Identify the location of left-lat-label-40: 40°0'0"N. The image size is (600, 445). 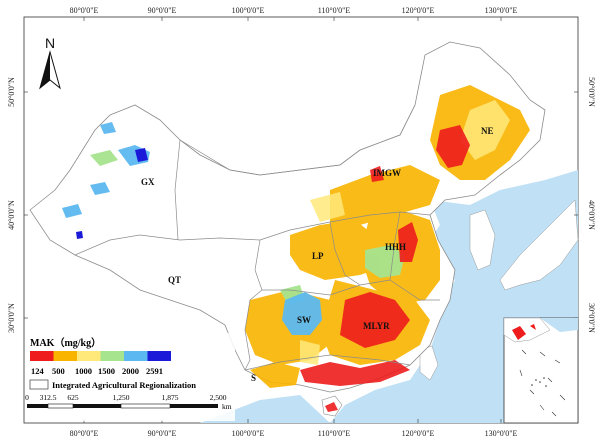
(11, 215).